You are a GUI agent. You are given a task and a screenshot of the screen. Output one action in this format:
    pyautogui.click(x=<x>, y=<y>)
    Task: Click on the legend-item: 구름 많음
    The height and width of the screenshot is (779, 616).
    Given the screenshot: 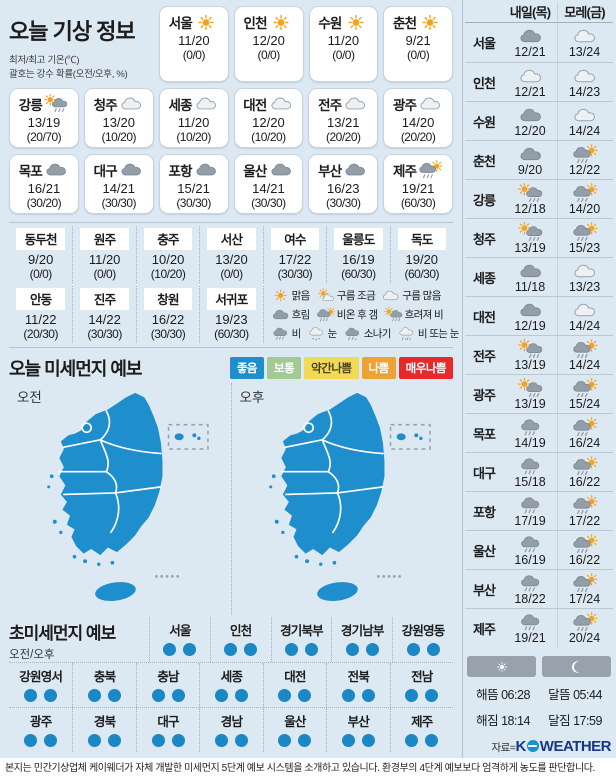 What is the action you would take?
    pyautogui.click(x=410, y=295)
    